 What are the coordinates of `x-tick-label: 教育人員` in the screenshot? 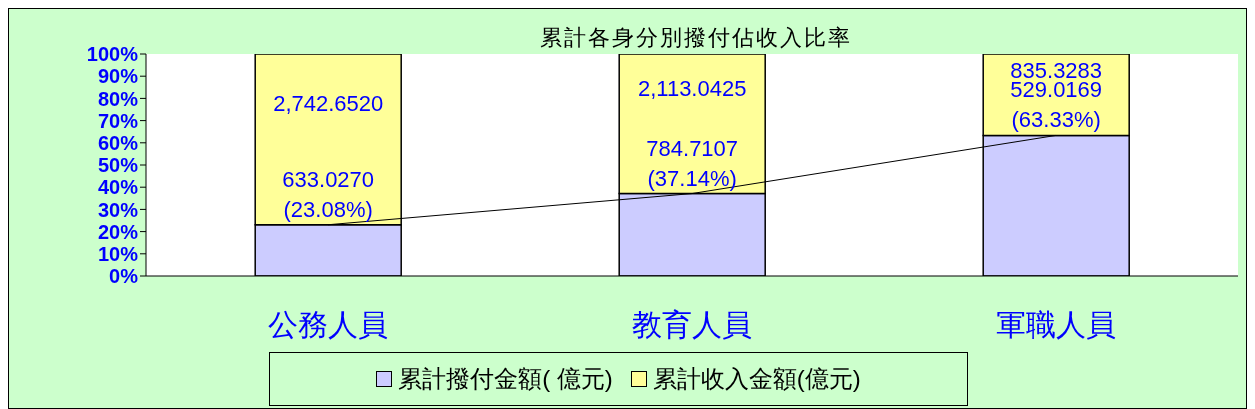 It's located at (692, 325).